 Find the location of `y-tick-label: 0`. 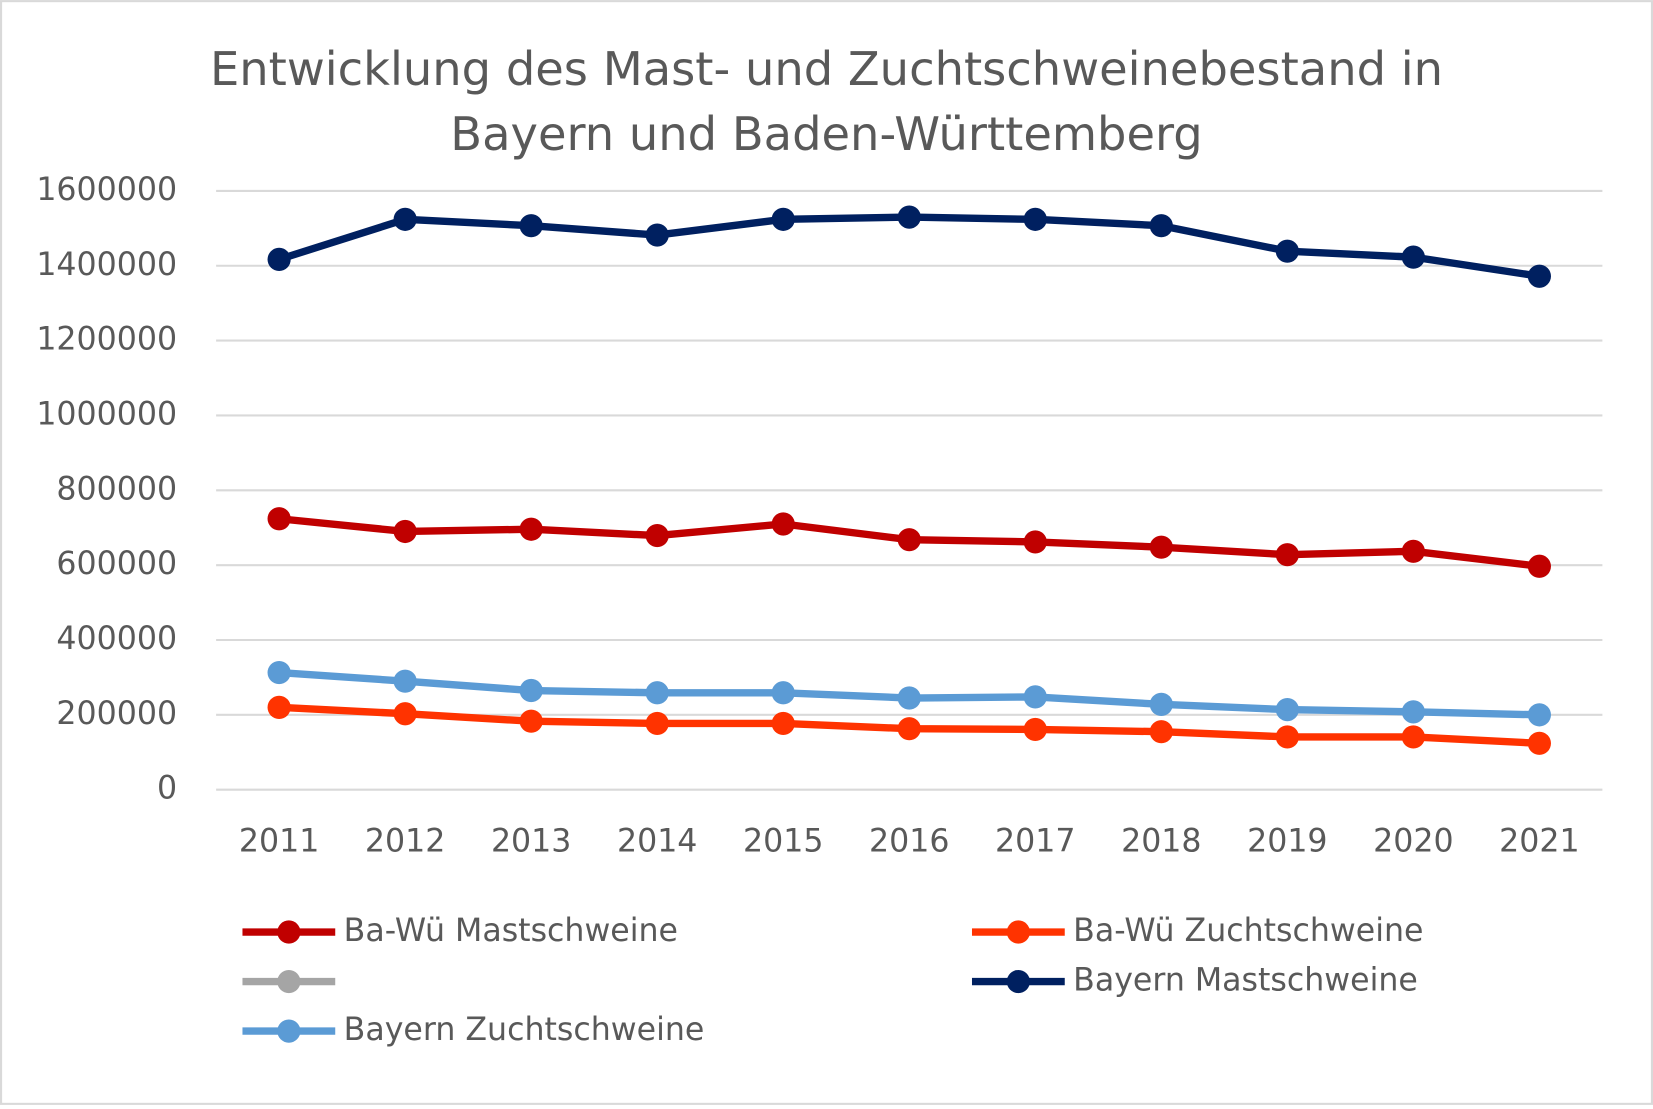

y-tick-label: 0 is located at coordinates (167, 789).